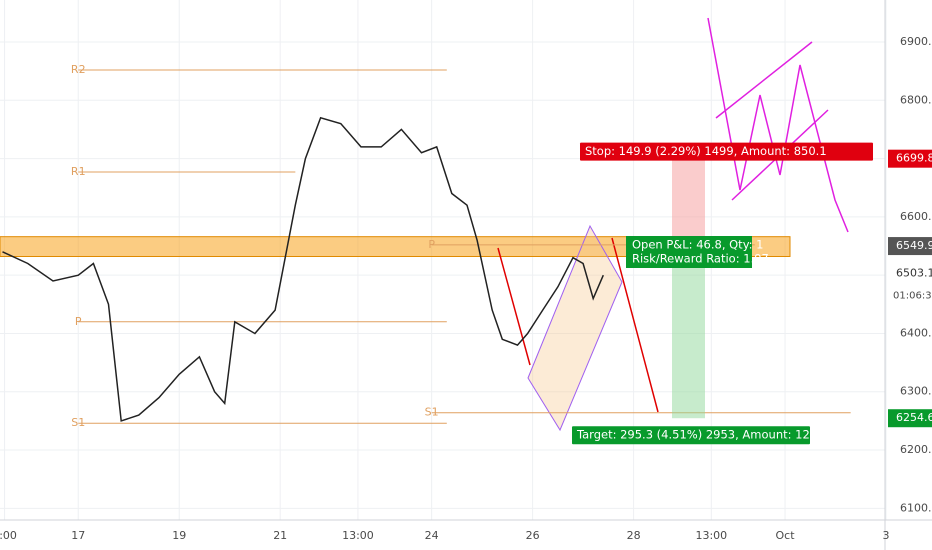 The image size is (932, 550). Describe the element at coordinates (916, 449) in the screenshot. I see `y-tick-label: 6200.0` at that location.